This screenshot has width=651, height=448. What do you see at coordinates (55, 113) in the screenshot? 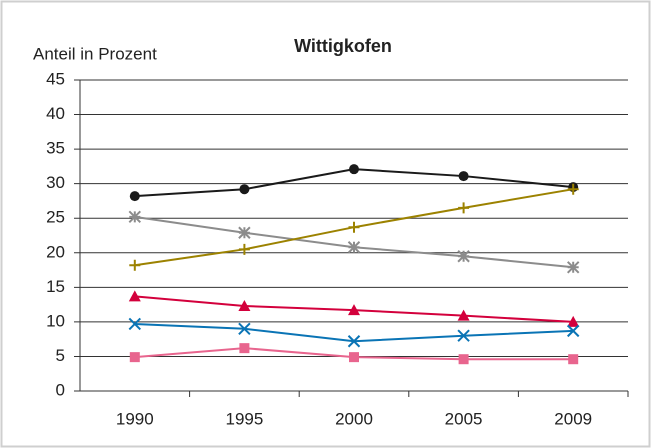
I see `y-tick-label: 40` at bounding box center [55, 113].